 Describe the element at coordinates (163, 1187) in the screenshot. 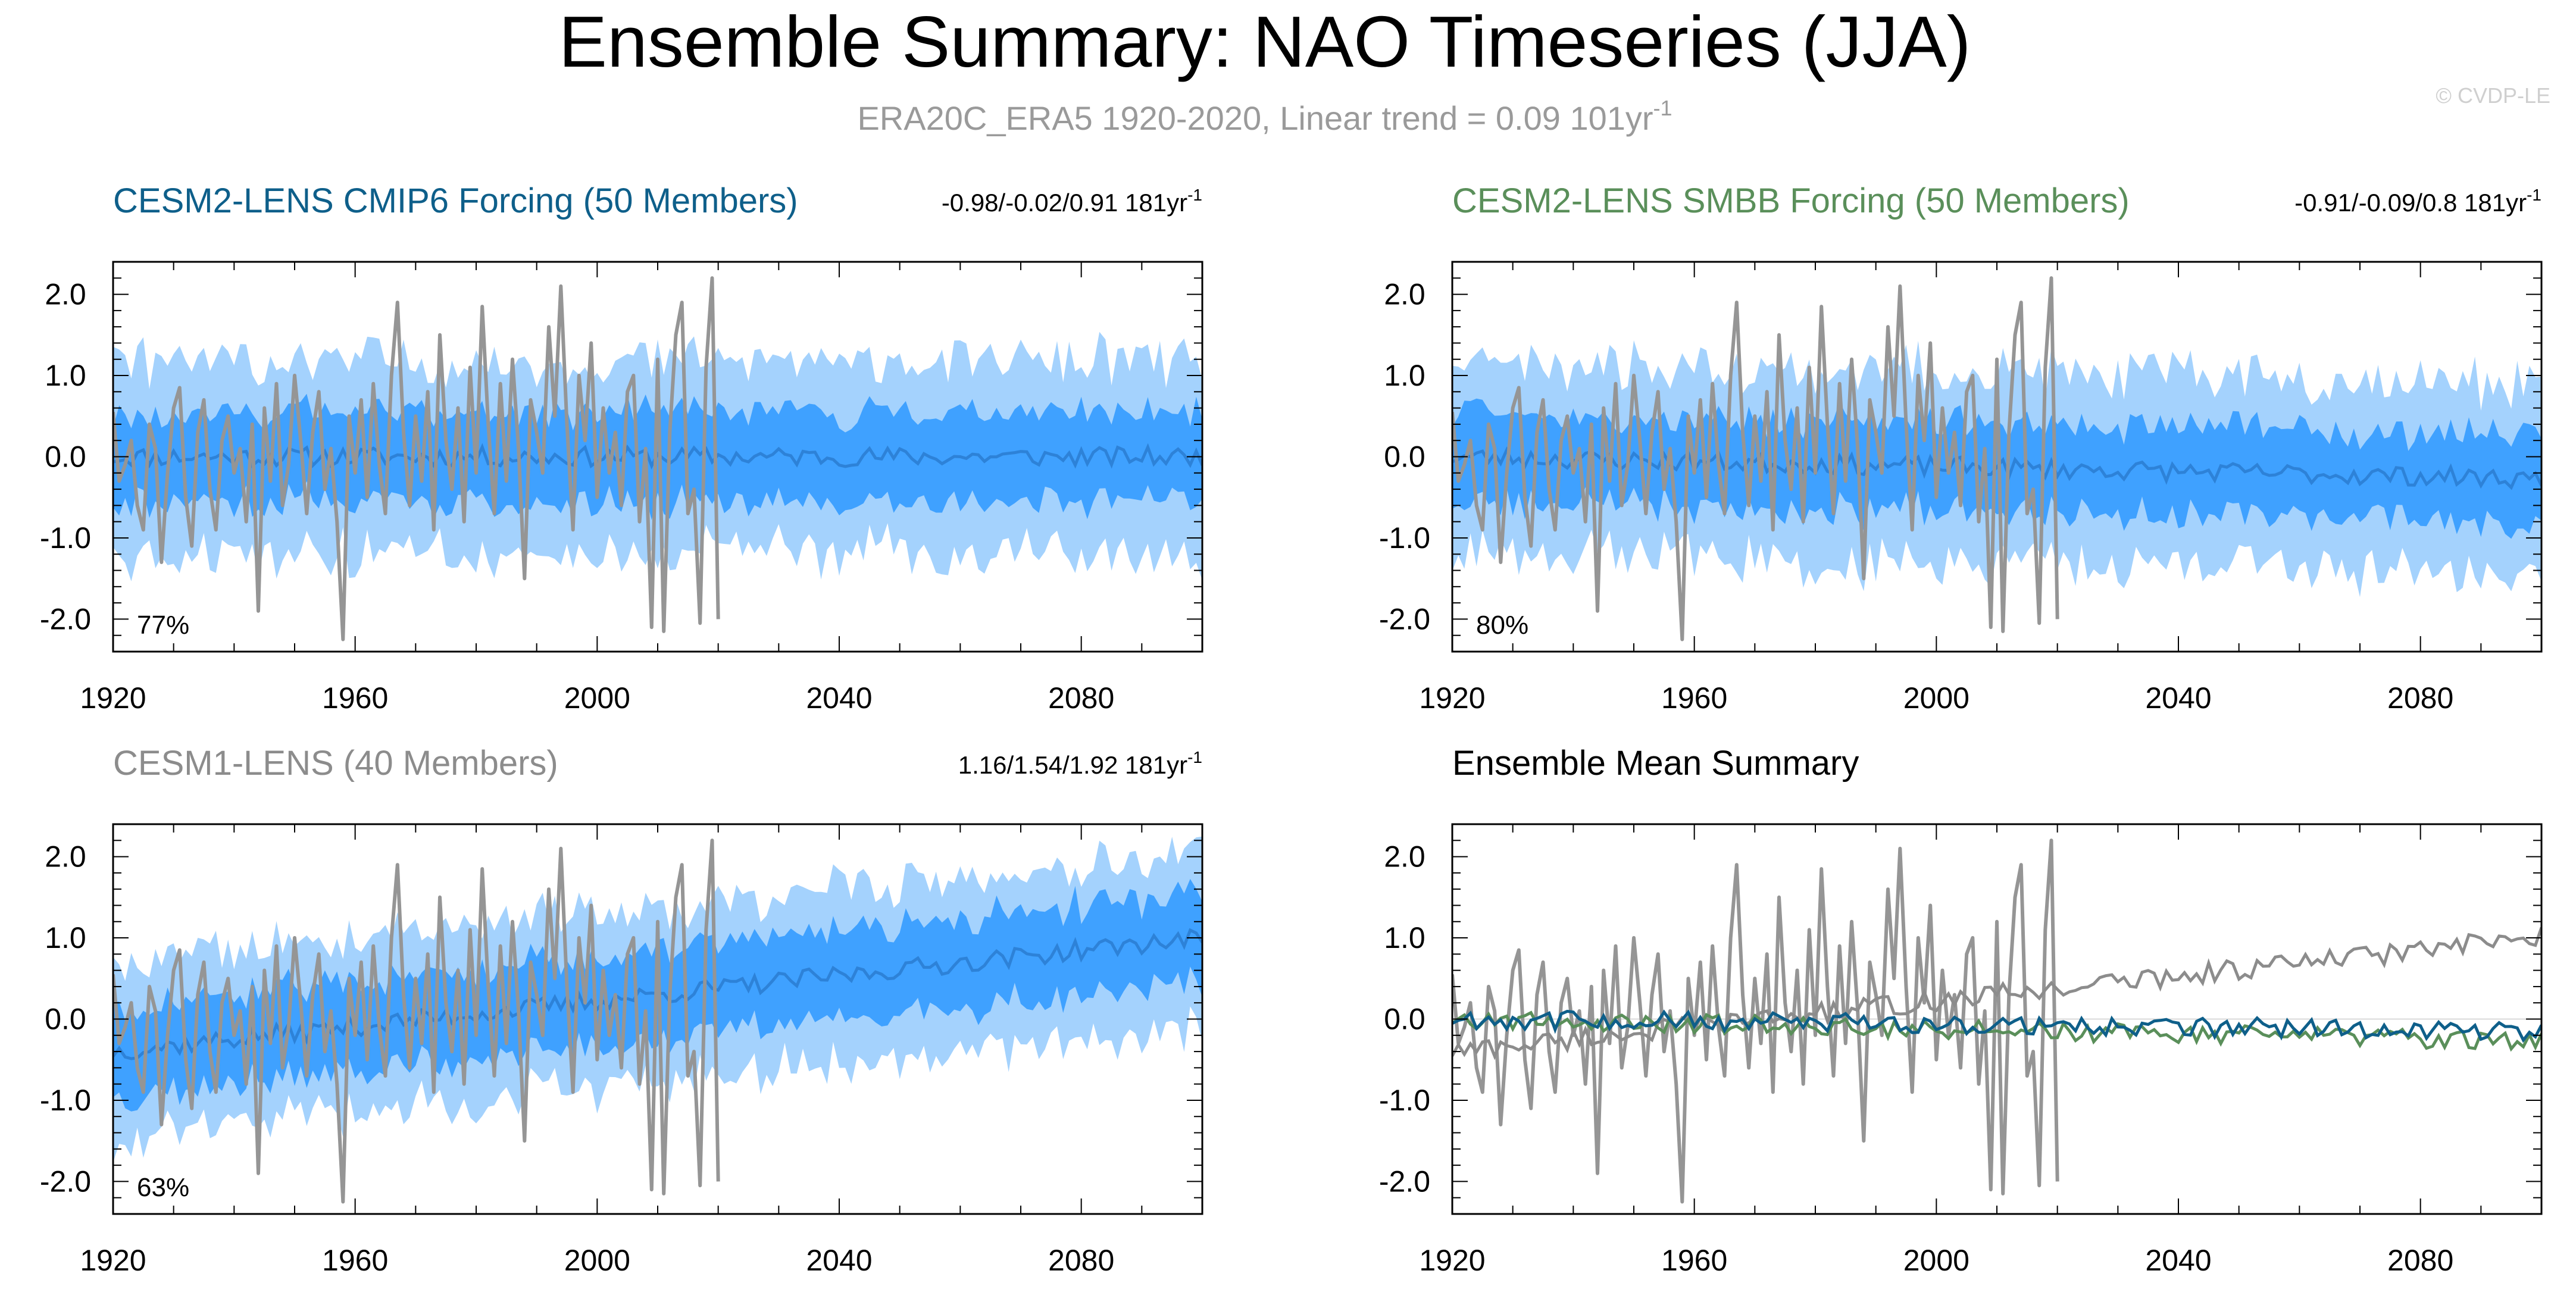

I see `percent-label: 63%` at that location.